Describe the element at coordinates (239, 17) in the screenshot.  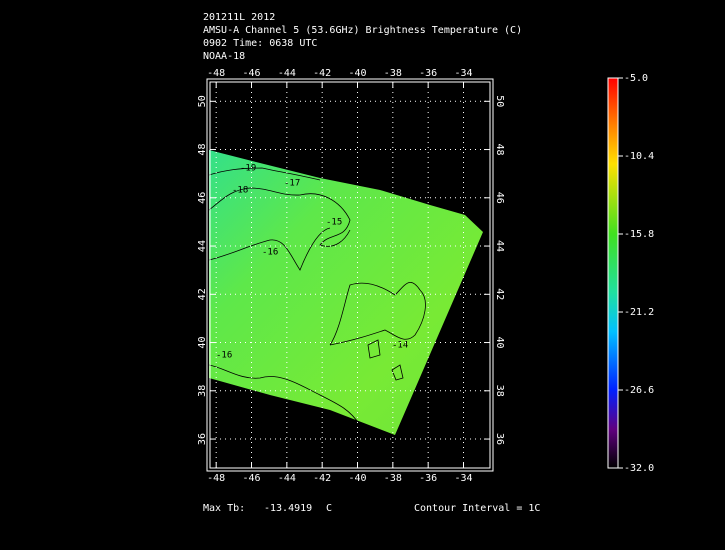
I see `header-line: 201211L 2012` at that location.